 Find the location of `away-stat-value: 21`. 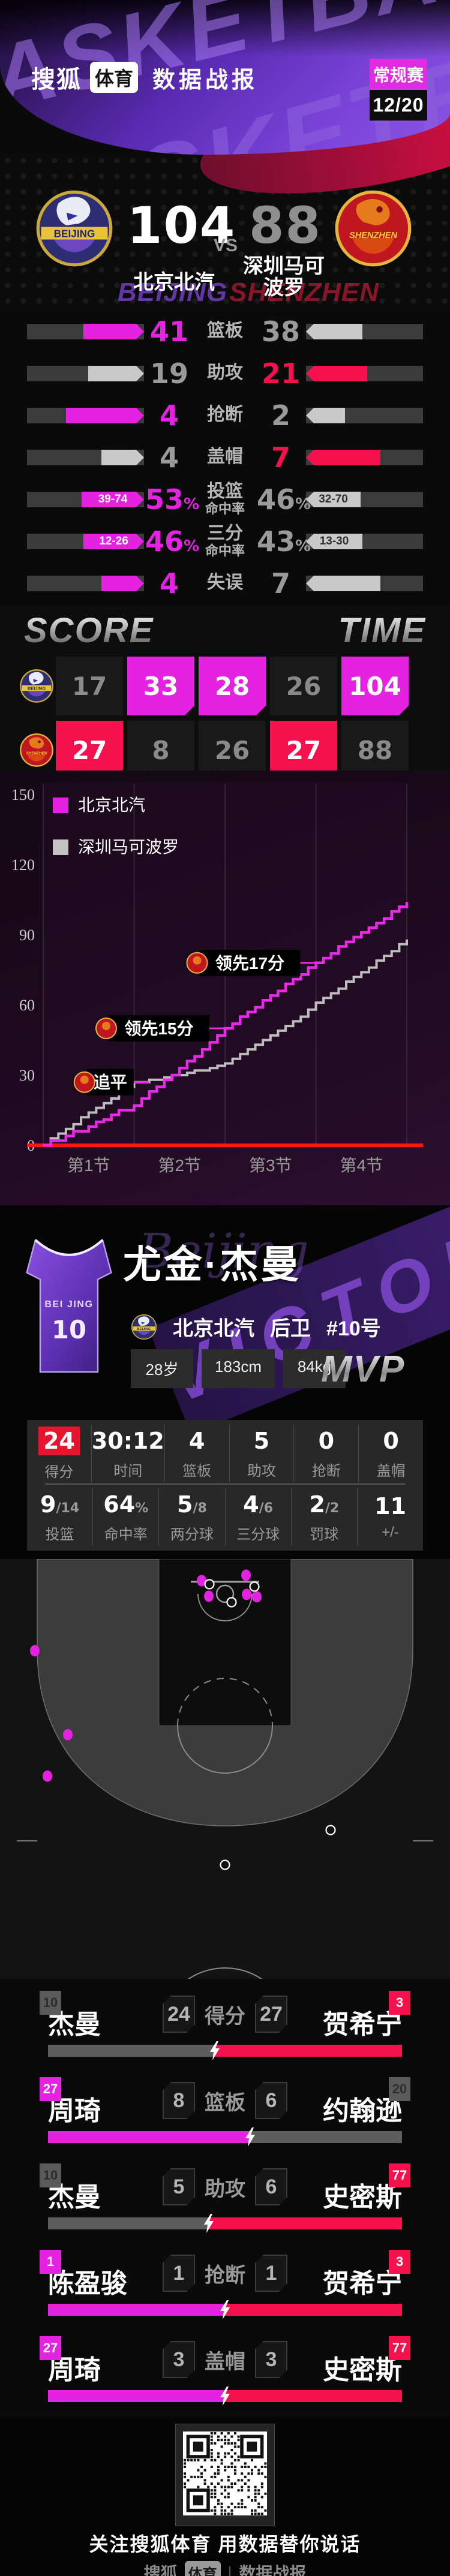

away-stat-value: 21 is located at coordinates (280, 373).